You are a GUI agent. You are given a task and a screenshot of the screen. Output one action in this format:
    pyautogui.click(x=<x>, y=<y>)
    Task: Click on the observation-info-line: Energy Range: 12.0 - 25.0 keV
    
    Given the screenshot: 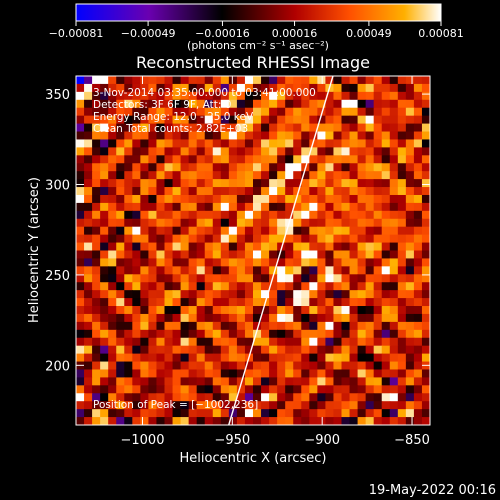 What is the action you would take?
    pyautogui.click(x=173, y=117)
    